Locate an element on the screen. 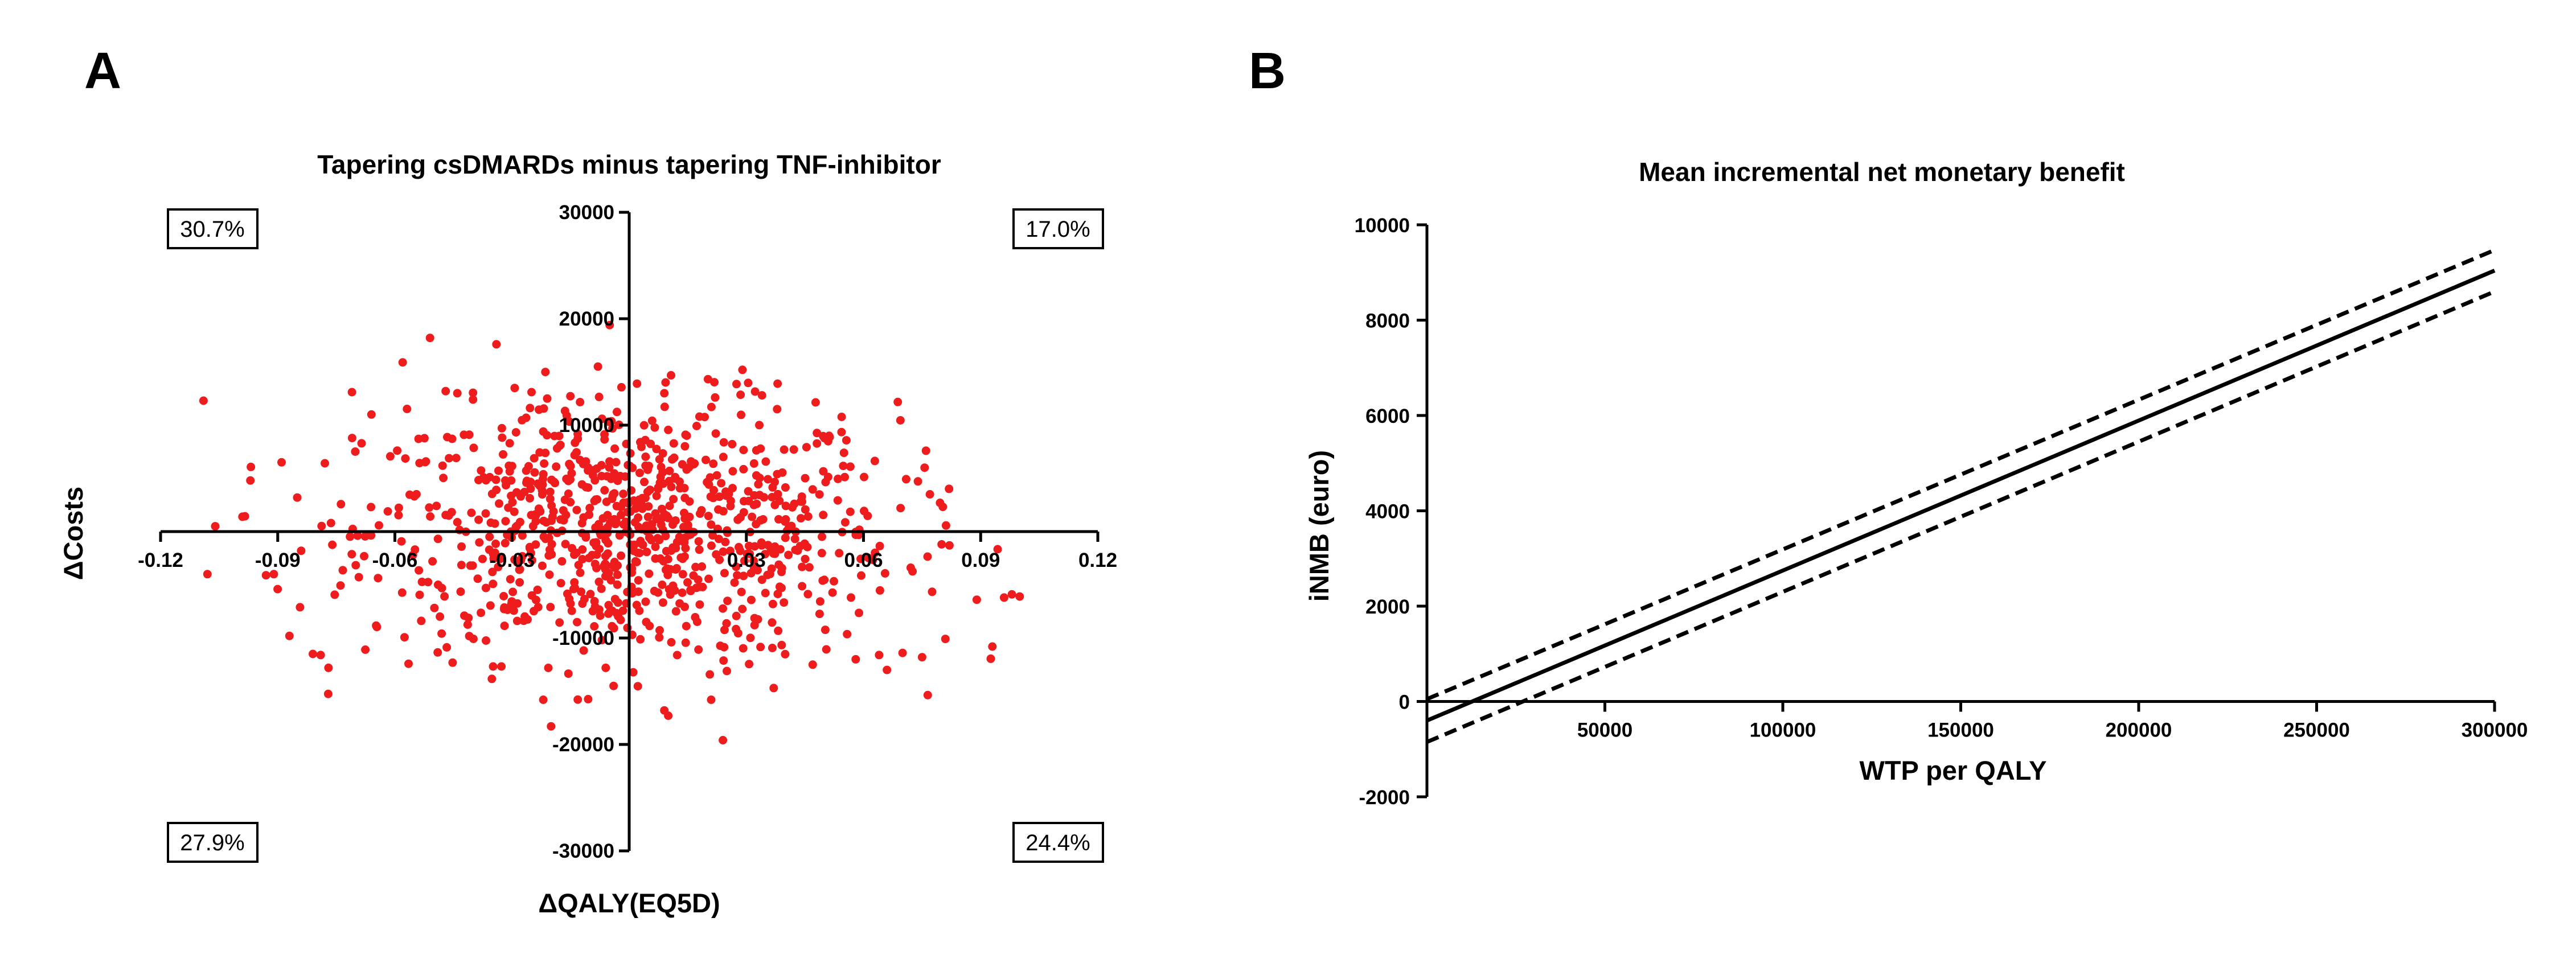 The width and height of the screenshot is (2576, 963). line-x-tick-label: 200000 is located at coordinates (2139, 730).